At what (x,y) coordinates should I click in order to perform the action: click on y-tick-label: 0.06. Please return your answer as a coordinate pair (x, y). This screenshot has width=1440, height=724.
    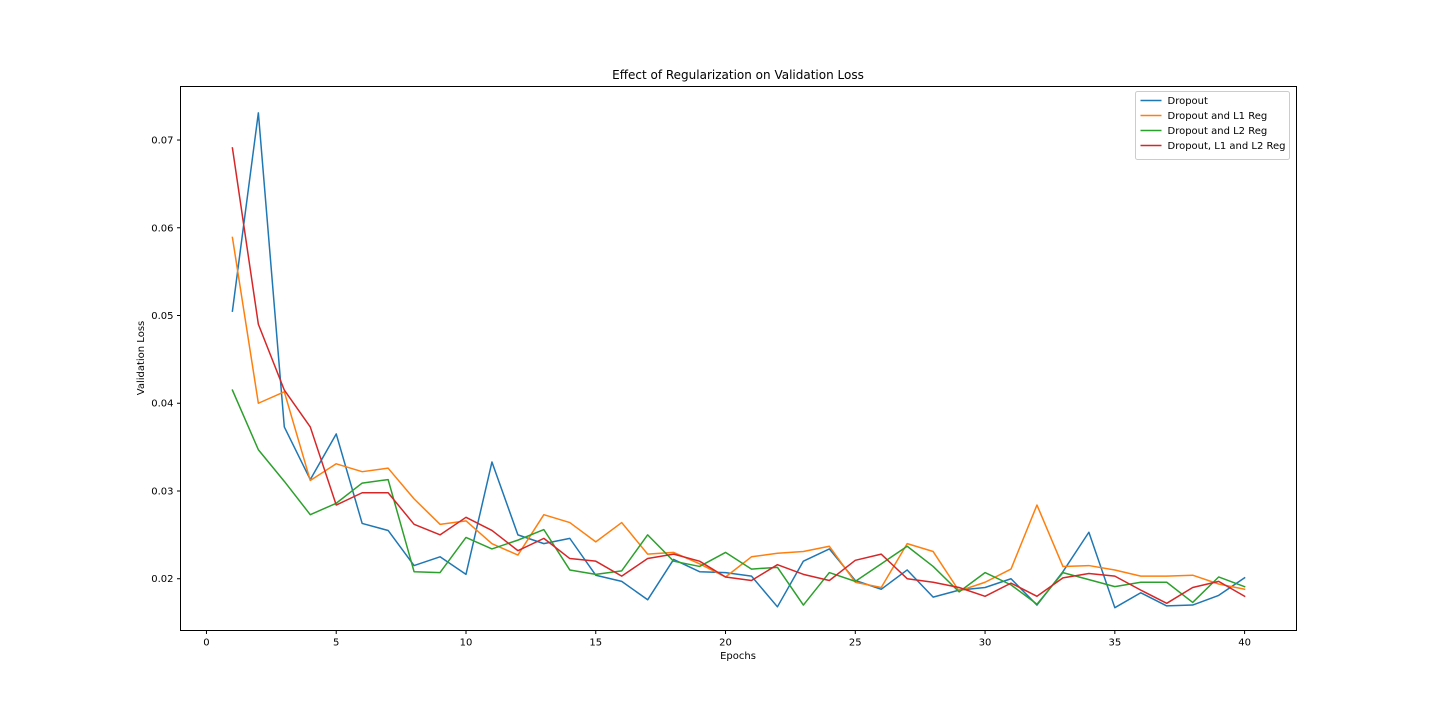
    Looking at the image, I should click on (162, 228).